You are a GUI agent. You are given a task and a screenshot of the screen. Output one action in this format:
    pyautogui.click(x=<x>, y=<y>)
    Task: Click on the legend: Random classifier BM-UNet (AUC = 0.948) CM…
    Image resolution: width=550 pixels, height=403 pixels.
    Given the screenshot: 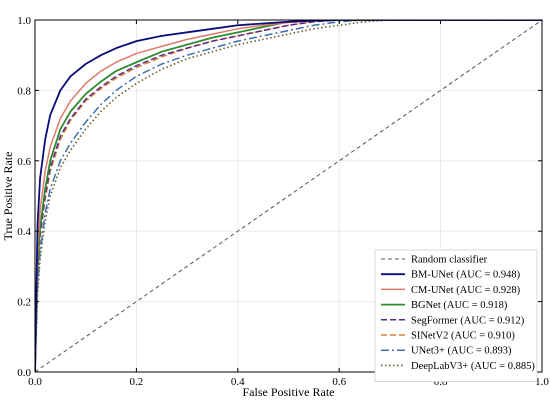 What is the action you would take?
    pyautogui.click(x=456, y=316)
    